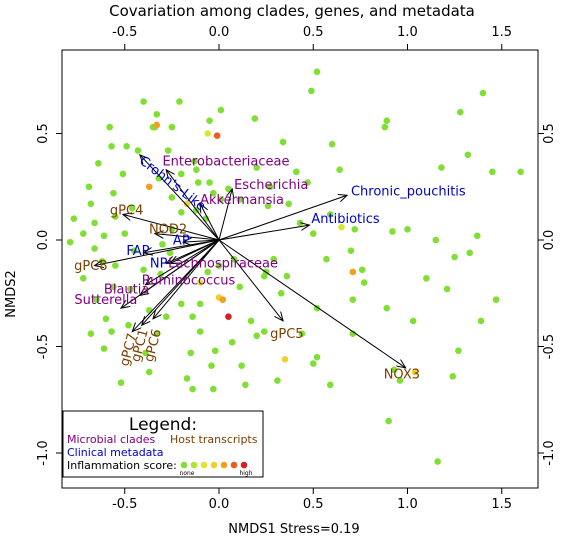  Describe the element at coordinates (549, 346) in the screenshot. I see `y-tick-label-right: -0.5` at that location.